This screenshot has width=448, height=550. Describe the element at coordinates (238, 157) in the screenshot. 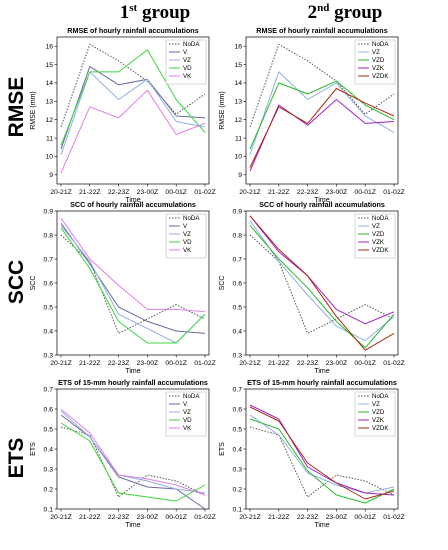

I see `y-tick-label: 10` at that location.